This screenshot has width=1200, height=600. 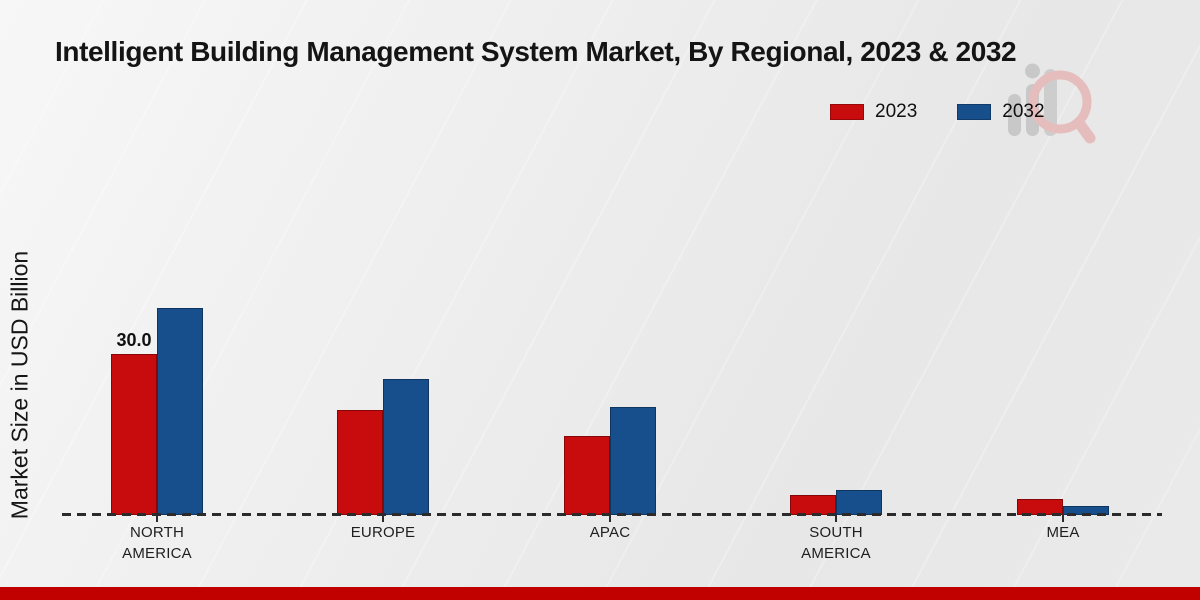 I want to click on x-axis-category-label-apac: APAC, so click(x=610, y=532).